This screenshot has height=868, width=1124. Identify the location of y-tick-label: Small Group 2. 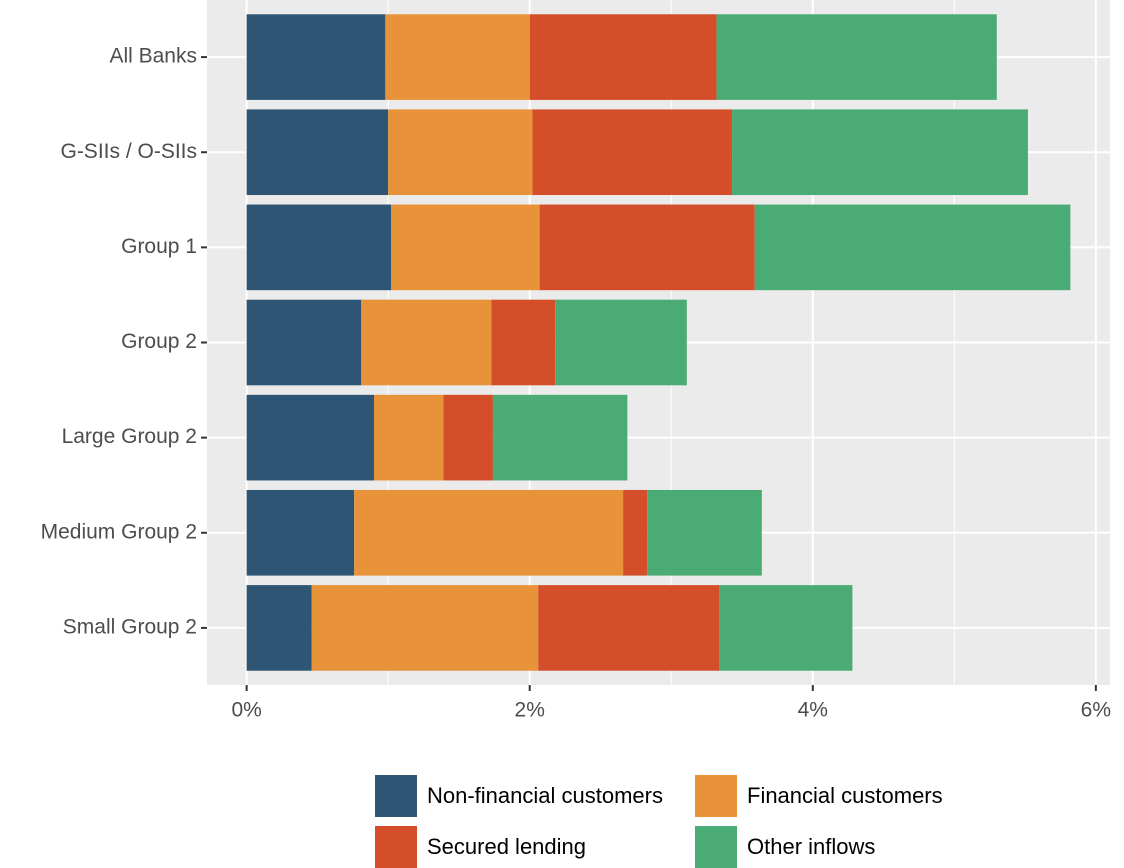
(130, 626).